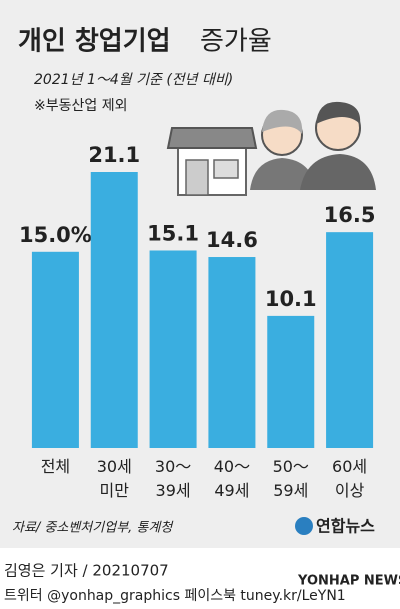  I want to click on value-label: 15.0%, so click(55, 235).